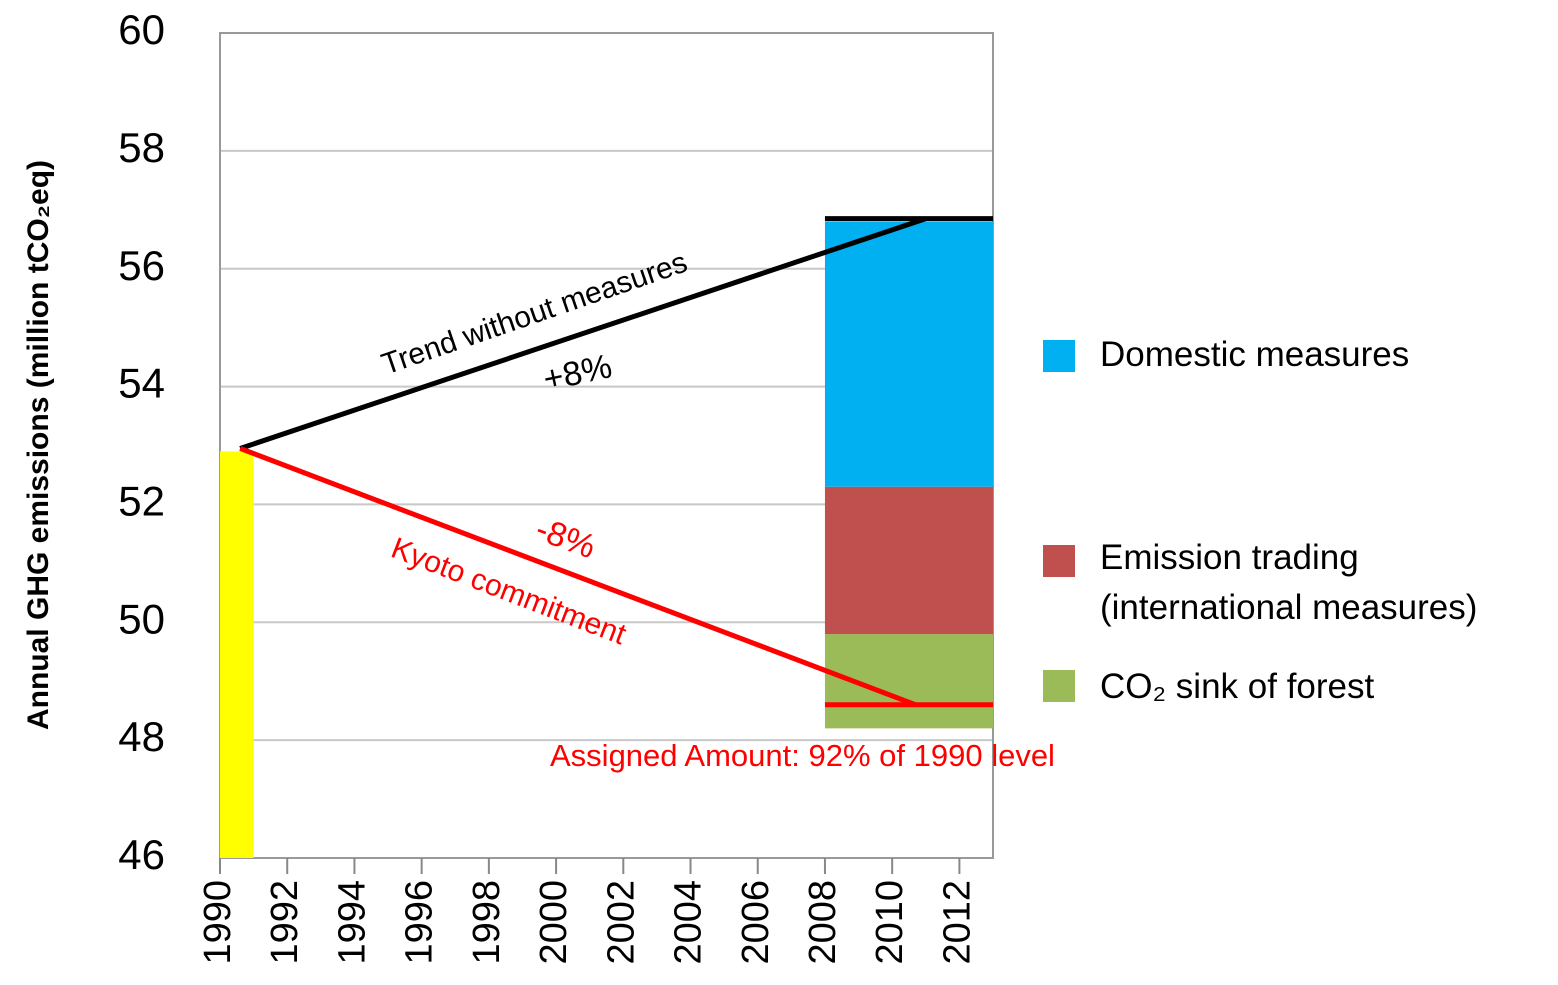  What do you see at coordinates (621, 922) in the screenshot?
I see `x-tick-label: 2002` at bounding box center [621, 922].